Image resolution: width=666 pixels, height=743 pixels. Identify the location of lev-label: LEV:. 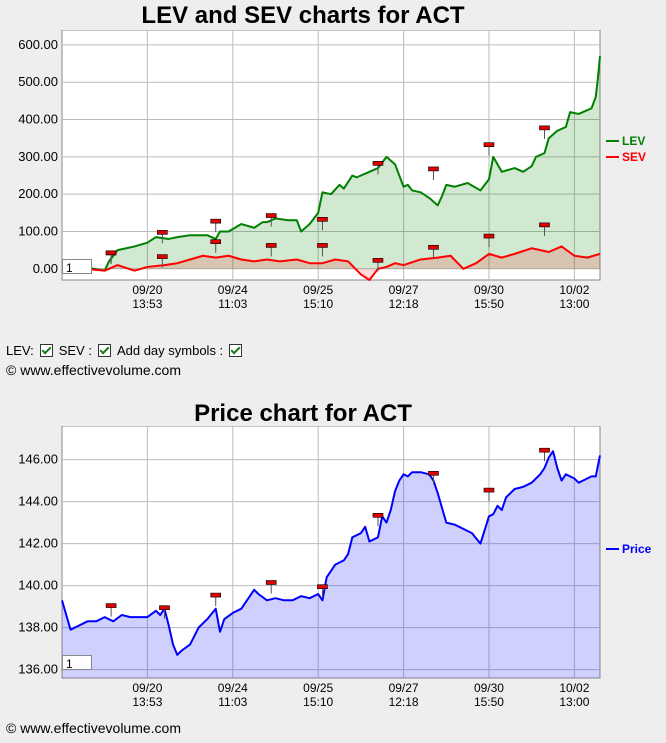
(20, 350).